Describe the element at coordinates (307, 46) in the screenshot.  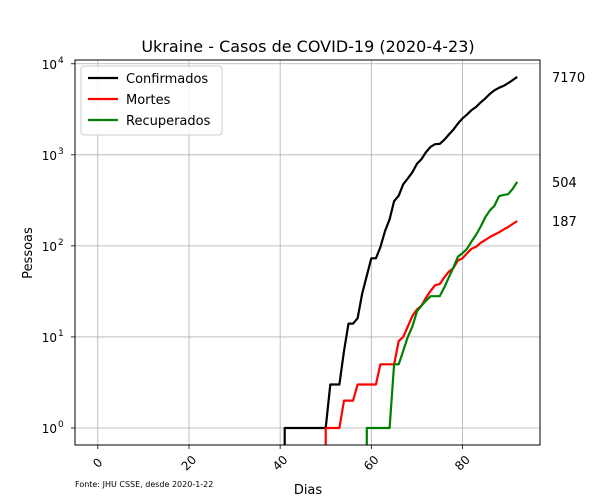
I see `chart-title: Ukraine - Casos de COVID-19 (2020-4-23)` at that location.